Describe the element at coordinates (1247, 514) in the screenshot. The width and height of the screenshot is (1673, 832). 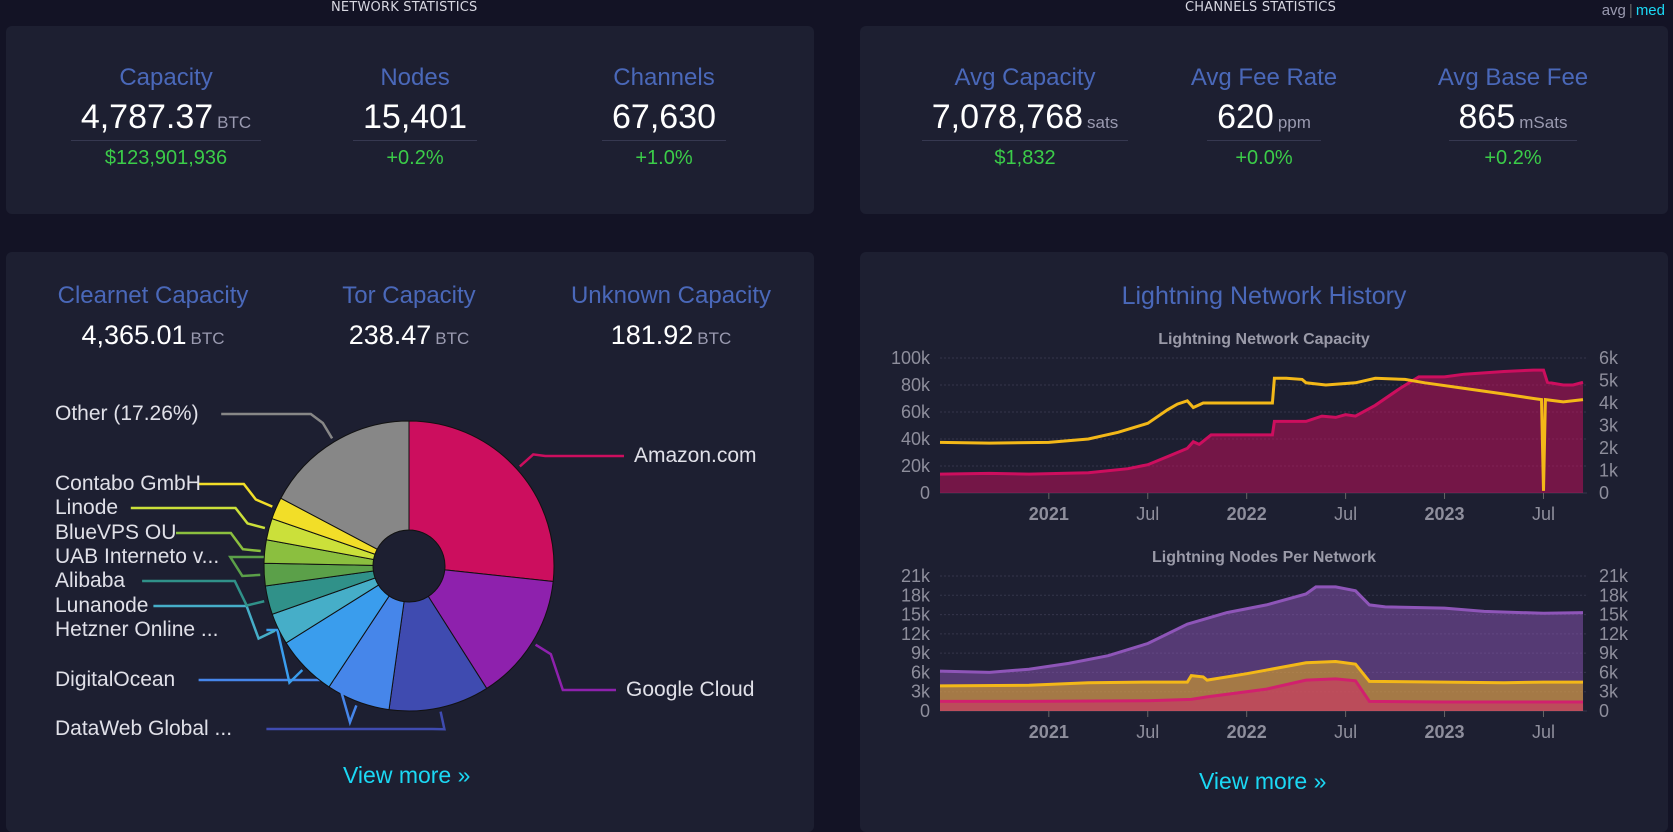
I see `x-tick-label: 2022` at that location.